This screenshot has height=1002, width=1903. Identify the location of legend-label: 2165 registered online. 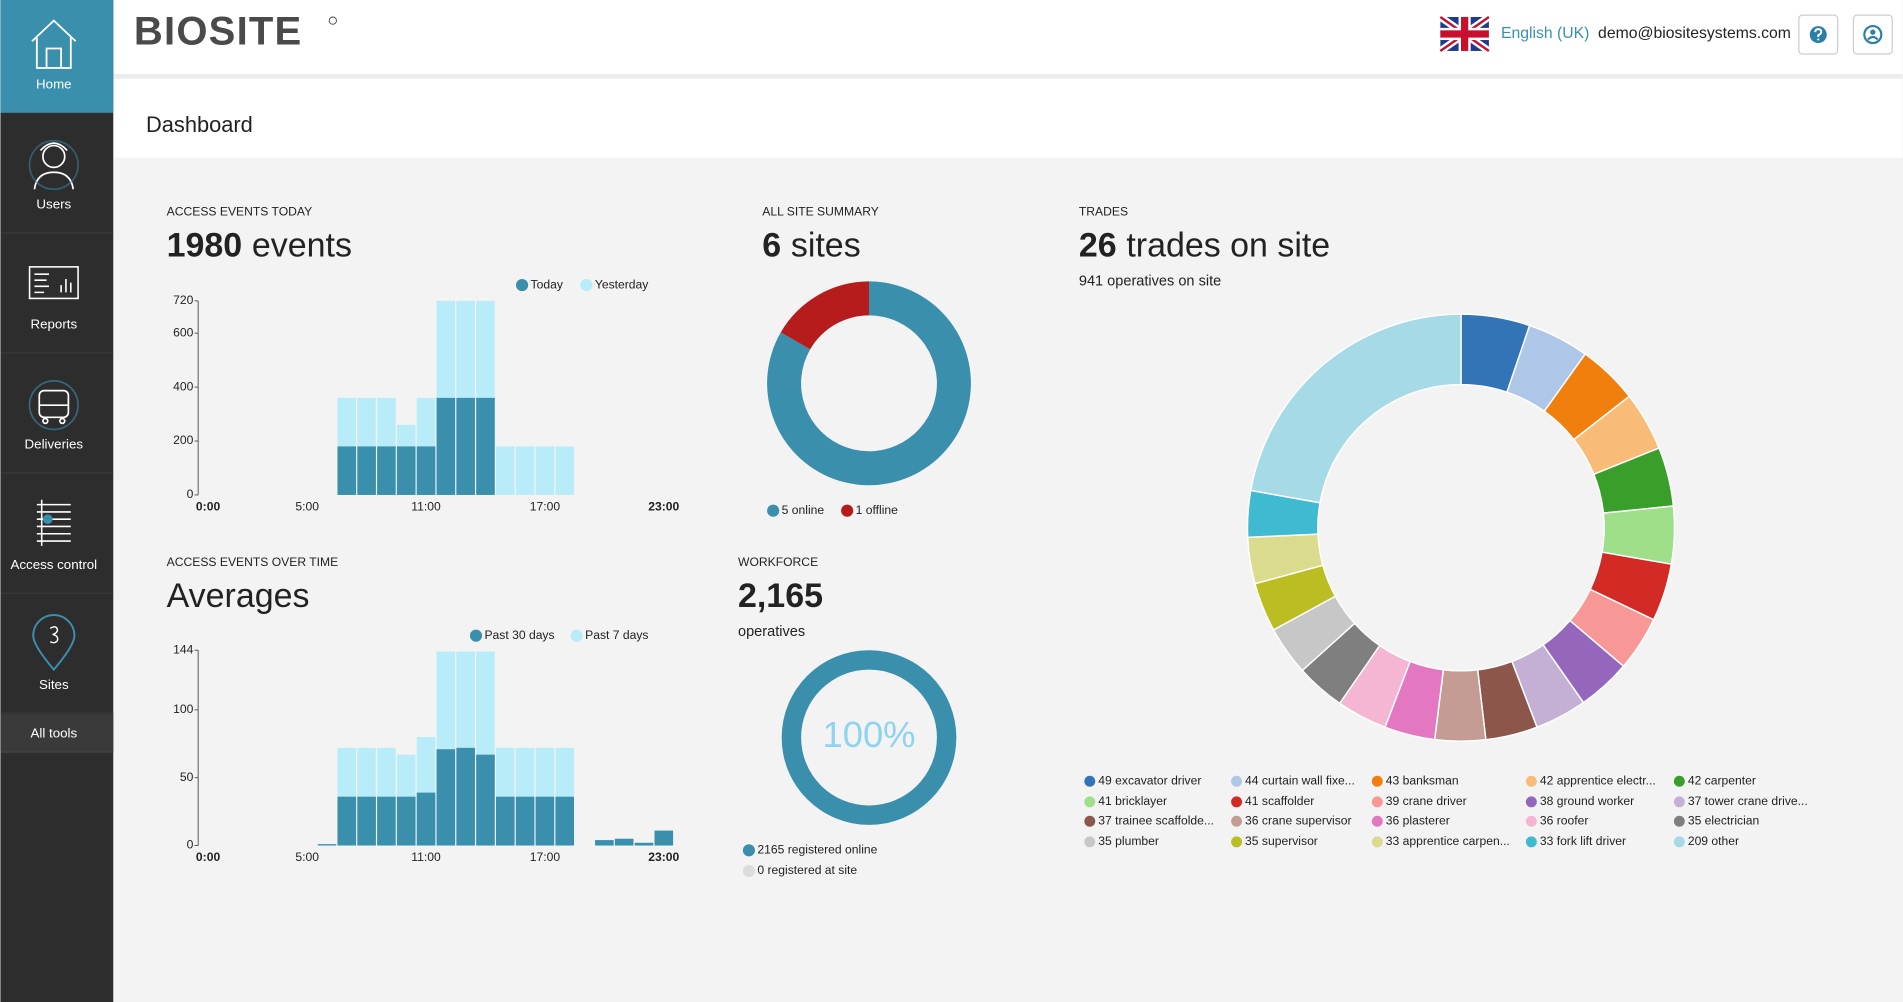
(817, 850).